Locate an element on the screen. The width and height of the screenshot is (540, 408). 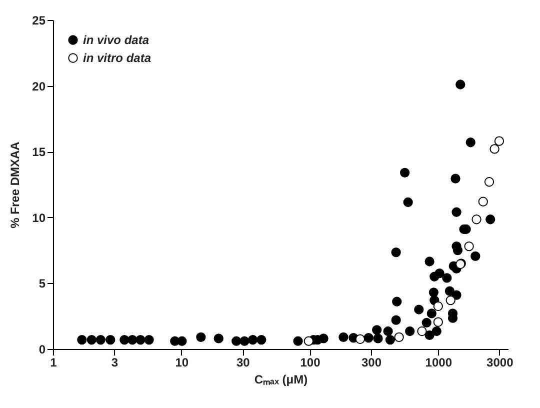
x-tick-label: 300 is located at coordinates (372, 363).